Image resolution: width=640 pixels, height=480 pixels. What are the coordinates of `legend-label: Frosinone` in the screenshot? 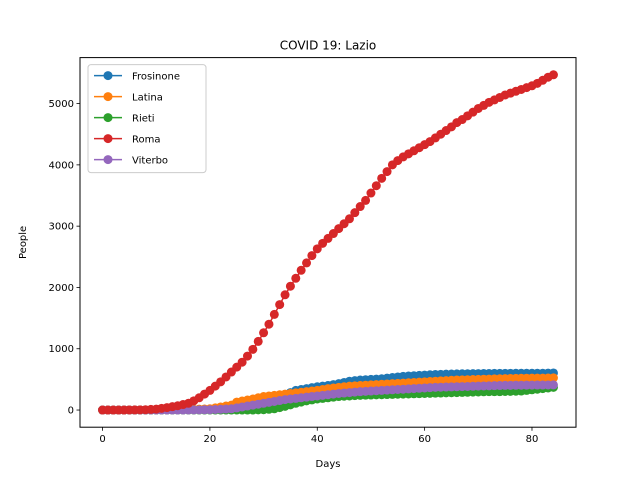 It's located at (156, 77).